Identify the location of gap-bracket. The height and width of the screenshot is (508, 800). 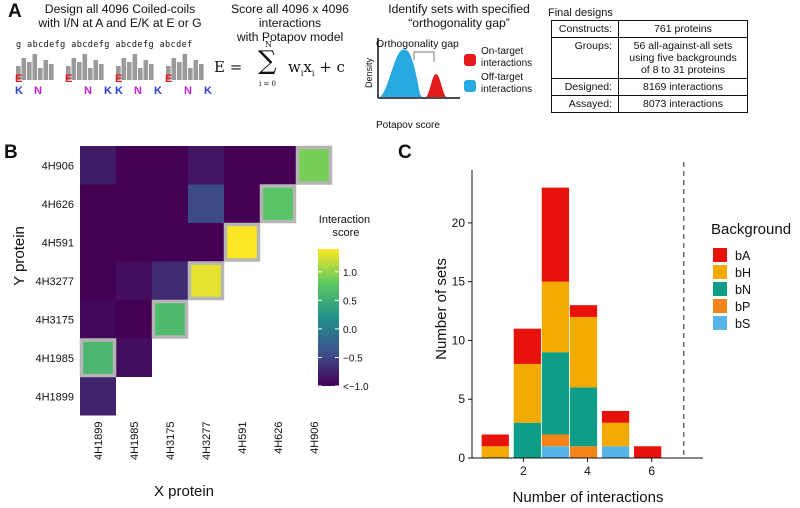
(424, 56).